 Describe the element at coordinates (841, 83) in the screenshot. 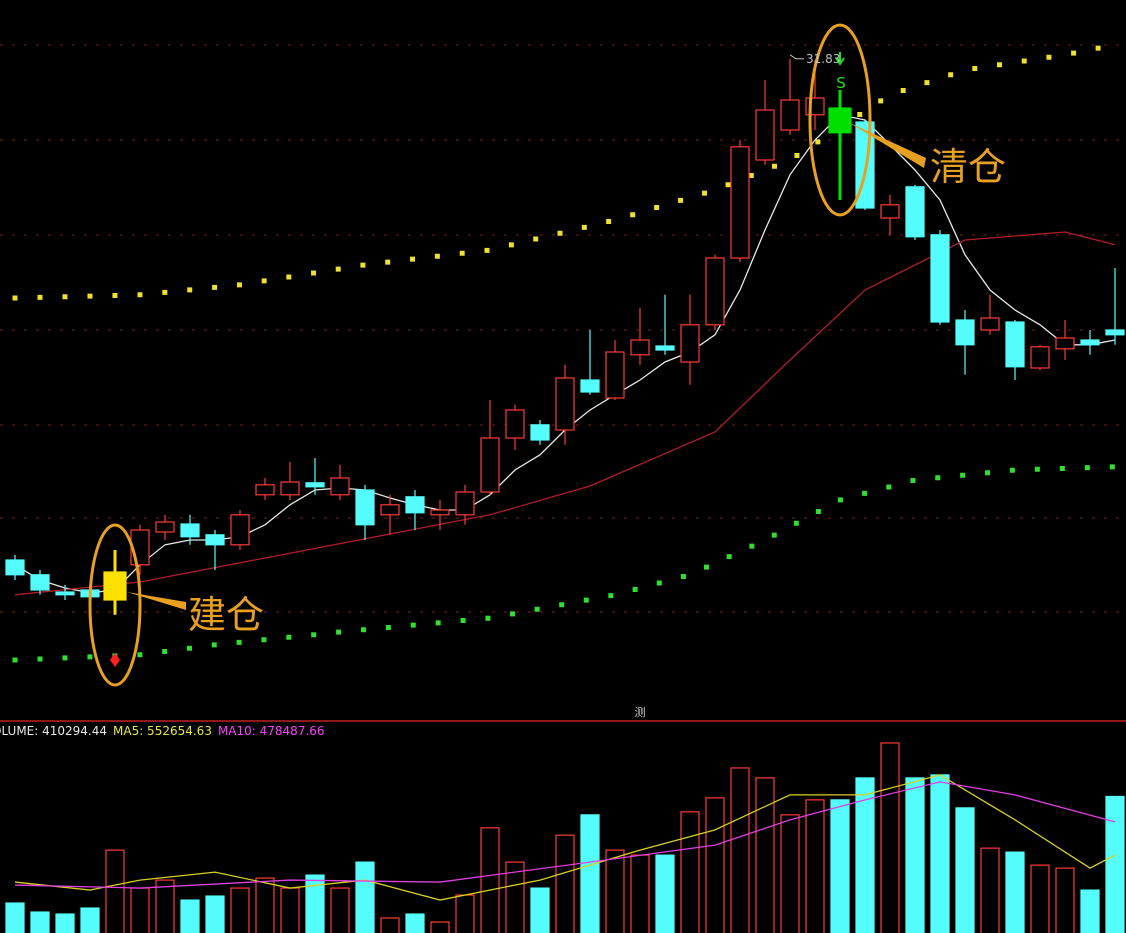

I see `exit-signal: S` at that location.